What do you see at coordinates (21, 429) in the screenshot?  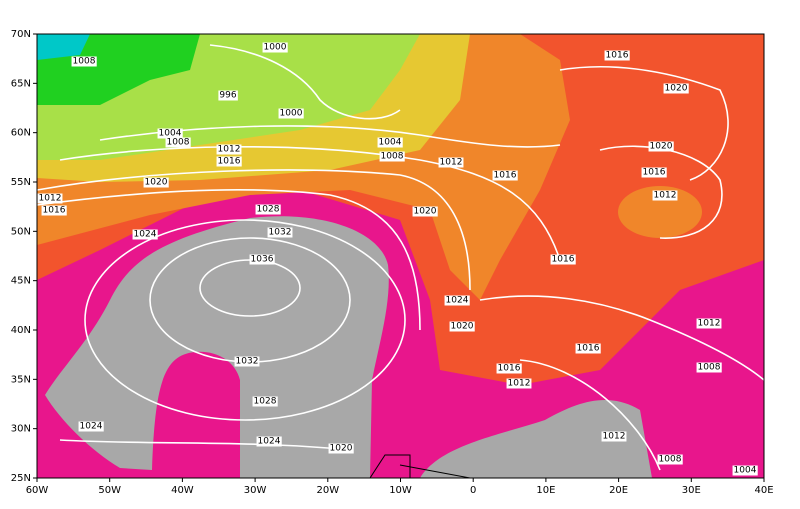 I see `y-axis-label: 30N` at bounding box center [21, 429].